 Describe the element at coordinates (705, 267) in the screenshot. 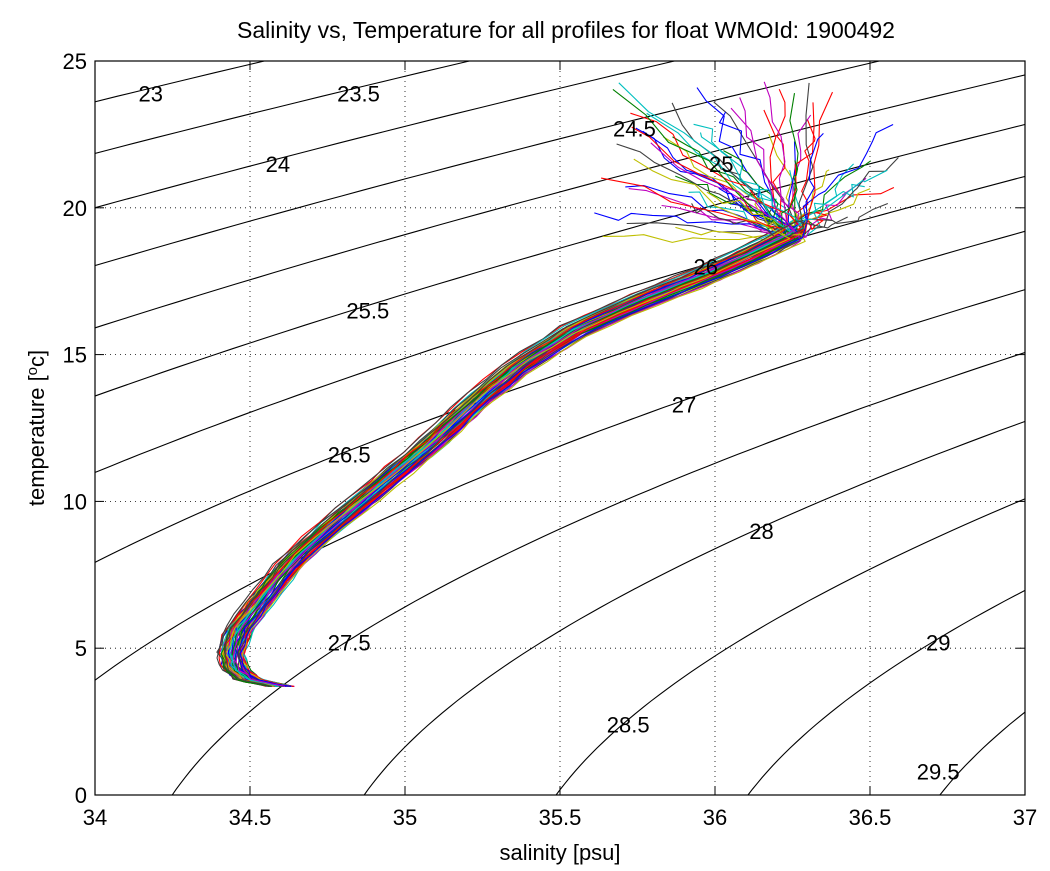

I see `density-contour-label: 26` at that location.